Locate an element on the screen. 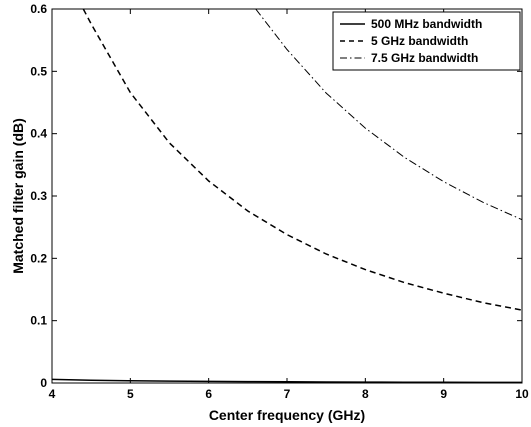 This screenshot has height=427, width=531. legend-box is located at coordinates (426, 41).